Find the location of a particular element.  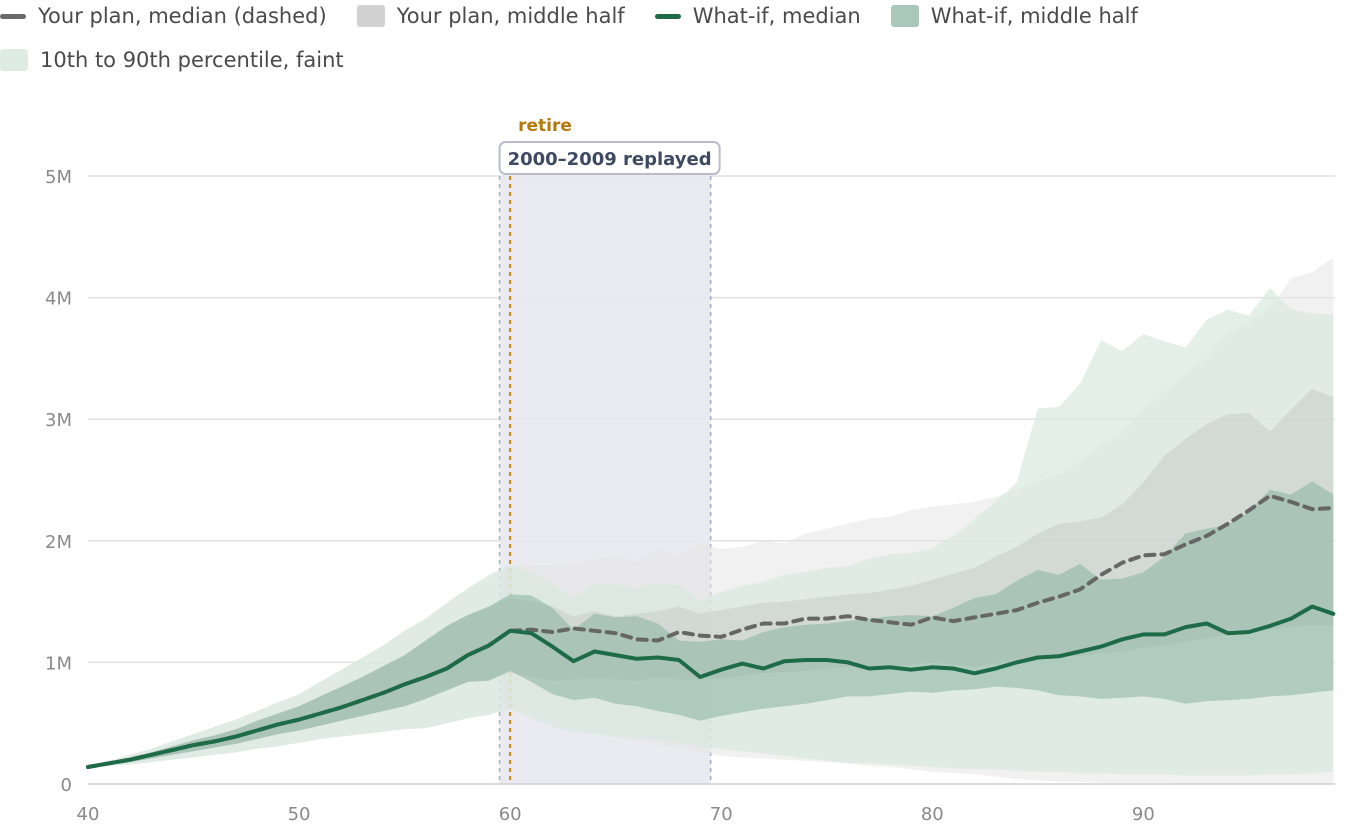

legend-row-2: 10th to 90th percentile, faint is located at coordinates (187, 60).